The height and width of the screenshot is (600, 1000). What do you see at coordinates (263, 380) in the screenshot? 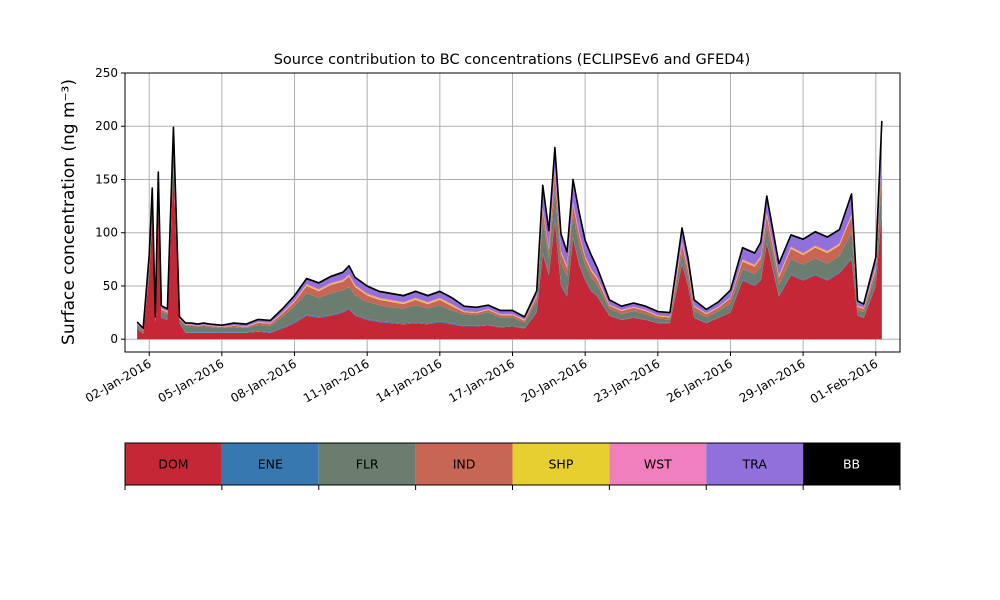
I see `x-tick-label: 08-Jan-2016` at bounding box center [263, 380].